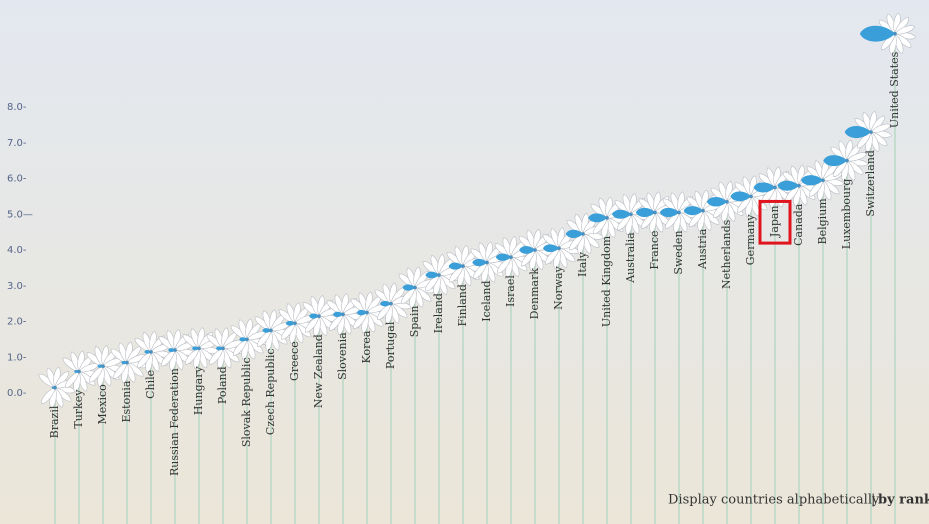 The height and width of the screenshot is (524, 929). Describe the element at coordinates (17, 393) in the screenshot. I see `y-tick-label: 0.0-` at that location.